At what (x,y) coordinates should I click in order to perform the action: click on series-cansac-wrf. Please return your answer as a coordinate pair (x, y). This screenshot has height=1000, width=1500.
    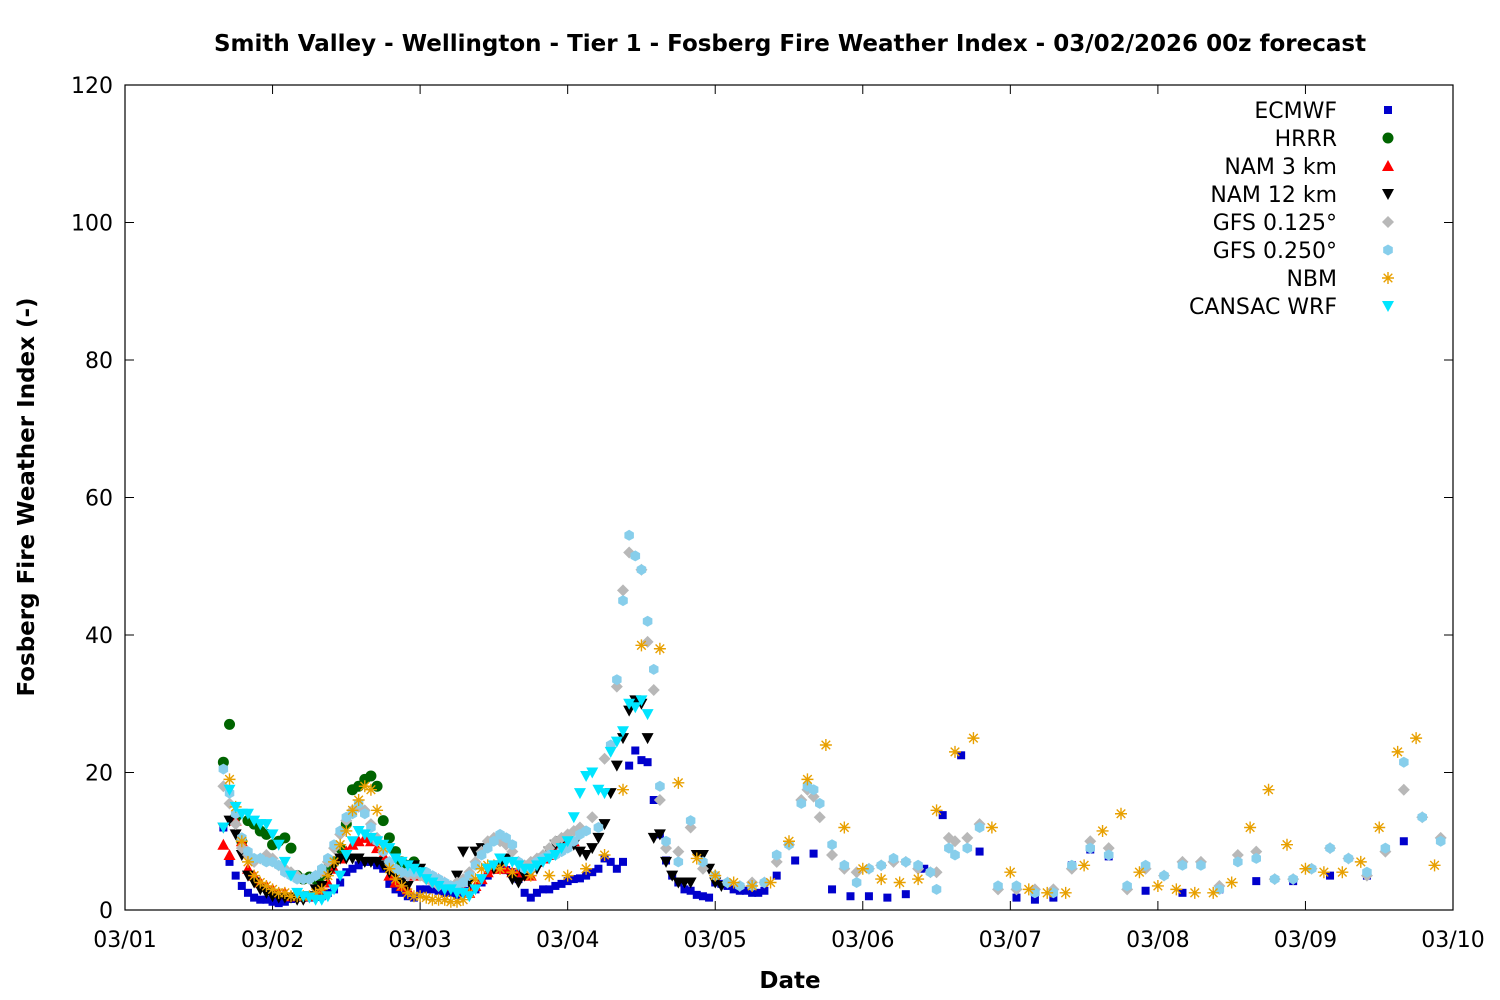
    Looking at the image, I should click on (435, 800).